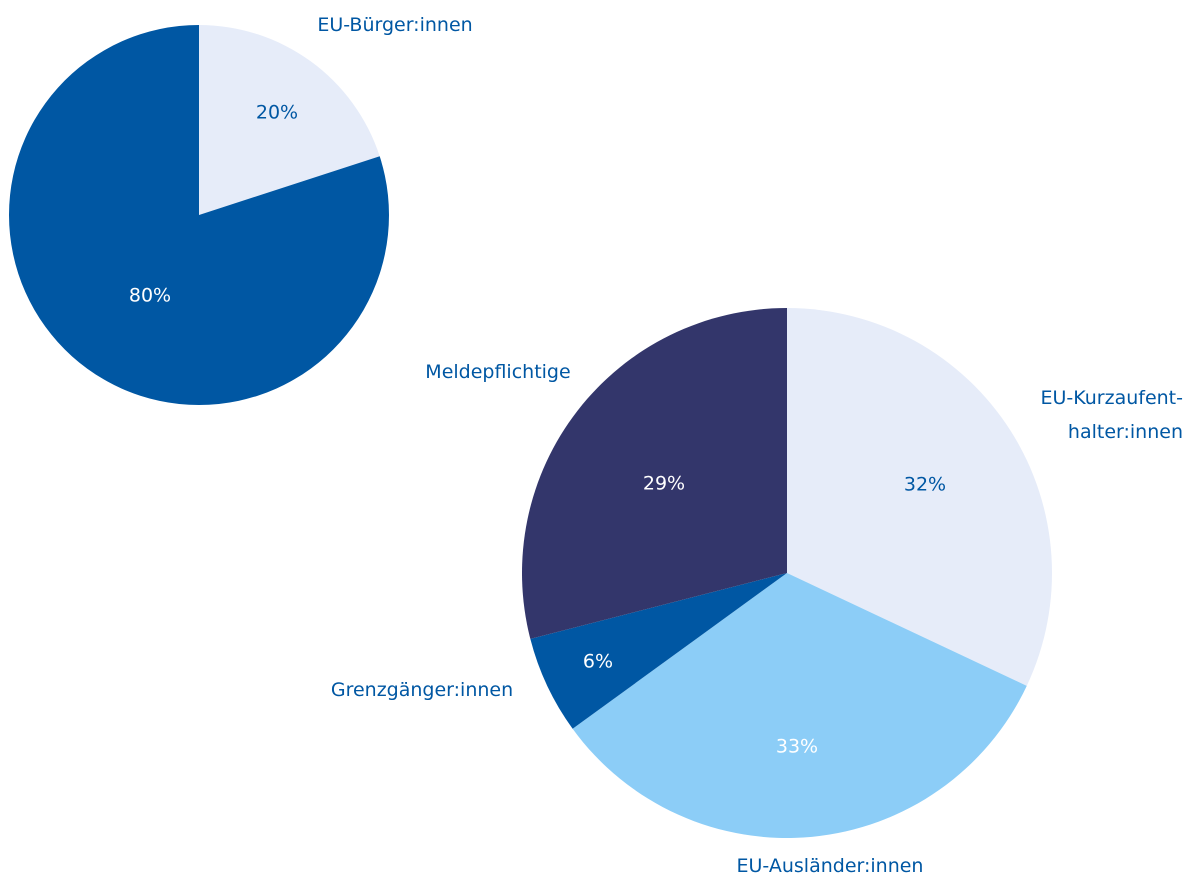 The height and width of the screenshot is (878, 1185). What do you see at coordinates (1111, 415) in the screenshot?
I see `category-label: EU-Kurzaufent-halter:innen` at bounding box center [1111, 415].